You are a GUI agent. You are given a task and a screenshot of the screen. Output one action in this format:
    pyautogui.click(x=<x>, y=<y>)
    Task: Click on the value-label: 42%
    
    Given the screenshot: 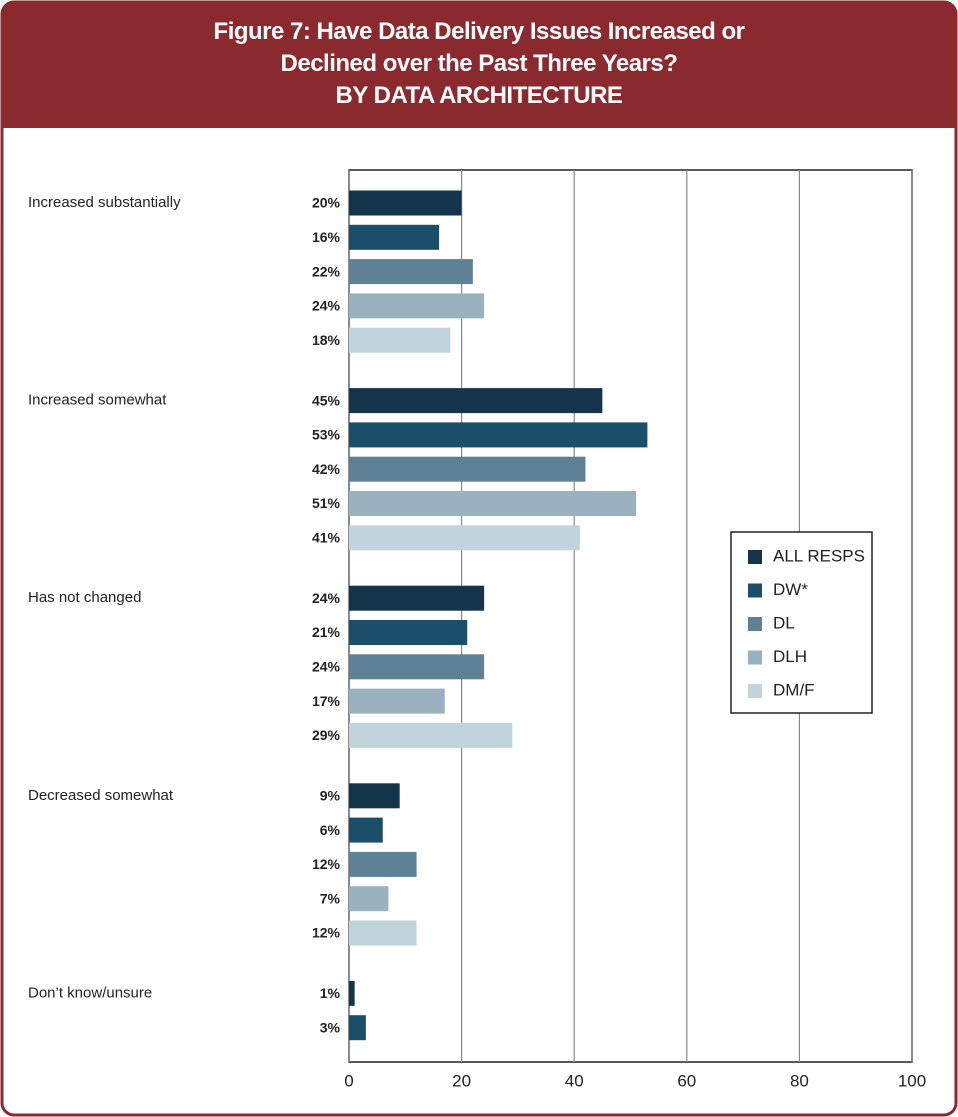 What is the action you would take?
    pyautogui.click(x=326, y=469)
    